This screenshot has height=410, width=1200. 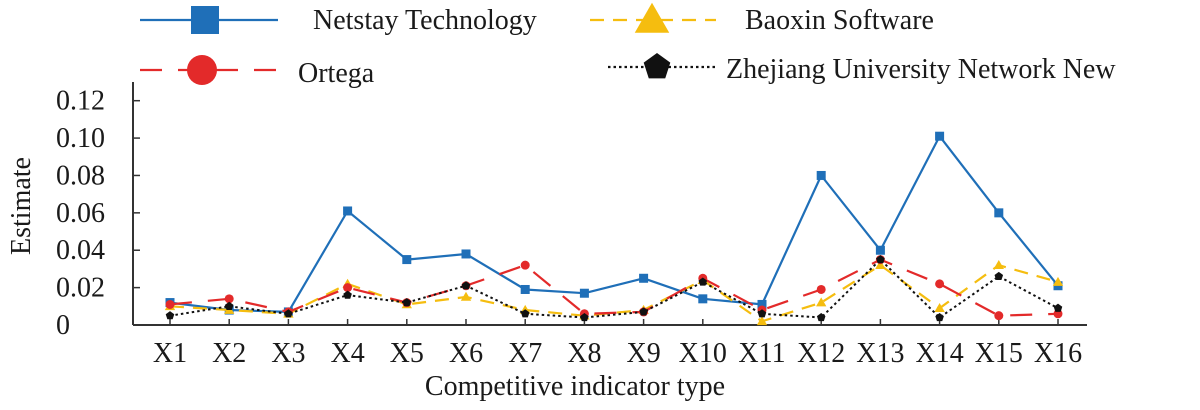 I want to click on x-tick-label: X15, so click(x=999, y=353).